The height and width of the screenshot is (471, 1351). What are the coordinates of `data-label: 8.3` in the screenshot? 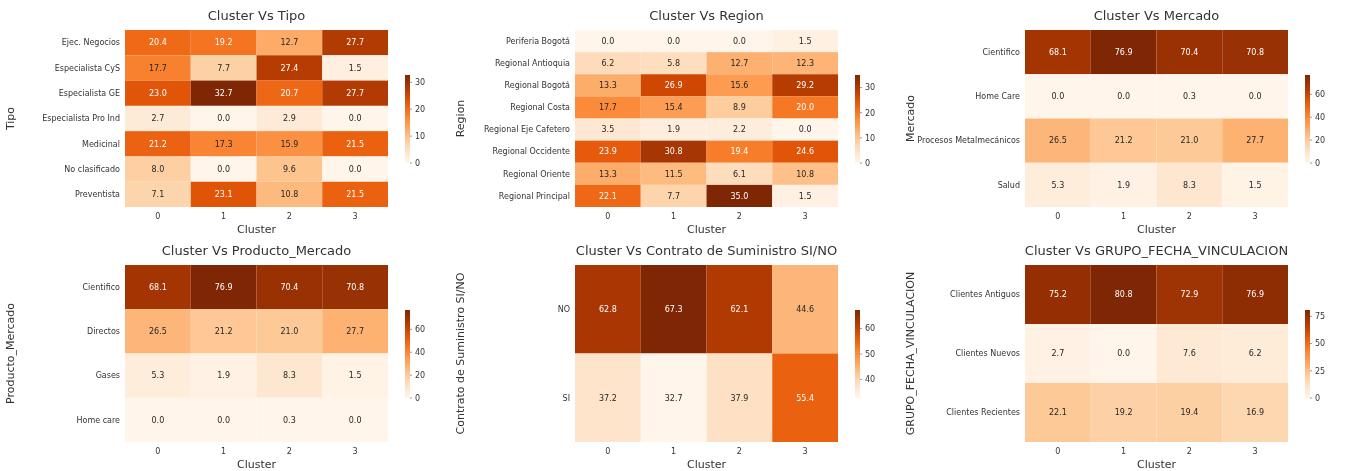 It's located at (289, 376).